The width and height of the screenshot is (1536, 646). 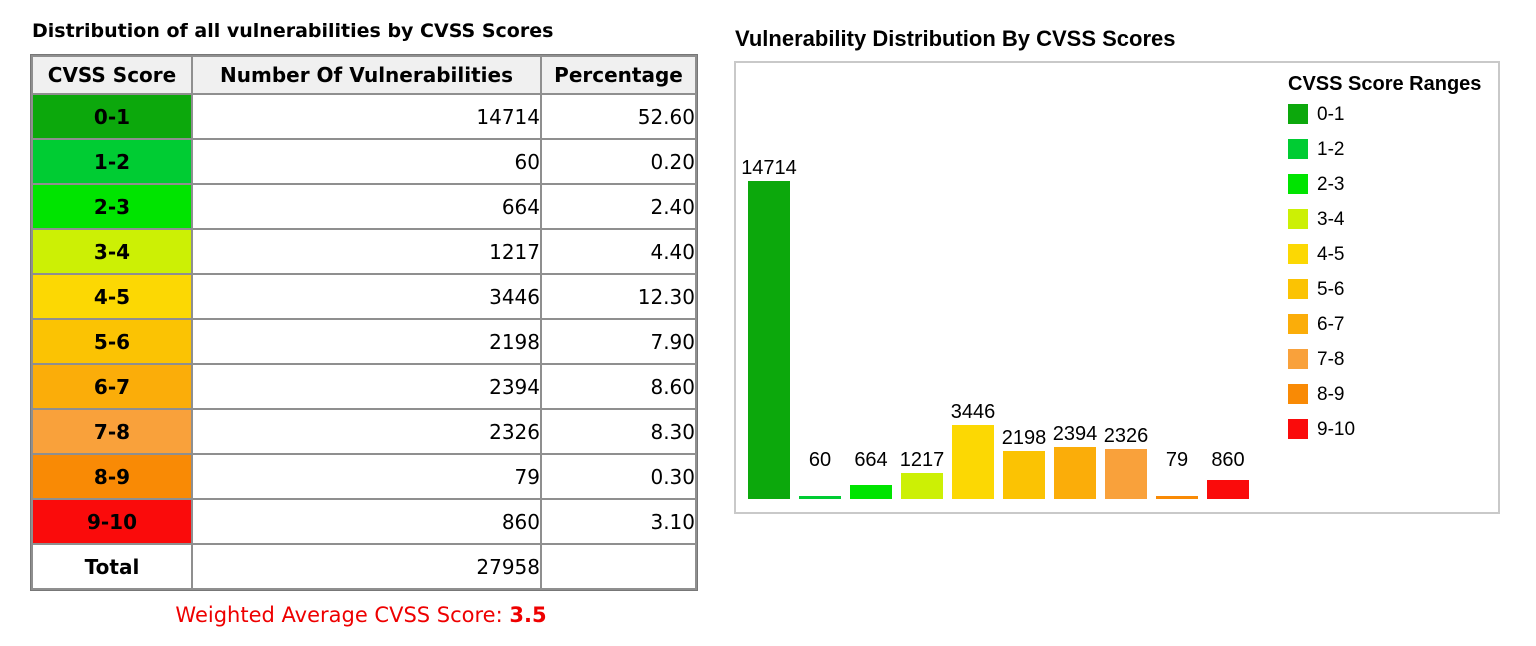 What do you see at coordinates (1228, 474) in the screenshot?
I see `bar-slot: 860` at bounding box center [1228, 474].